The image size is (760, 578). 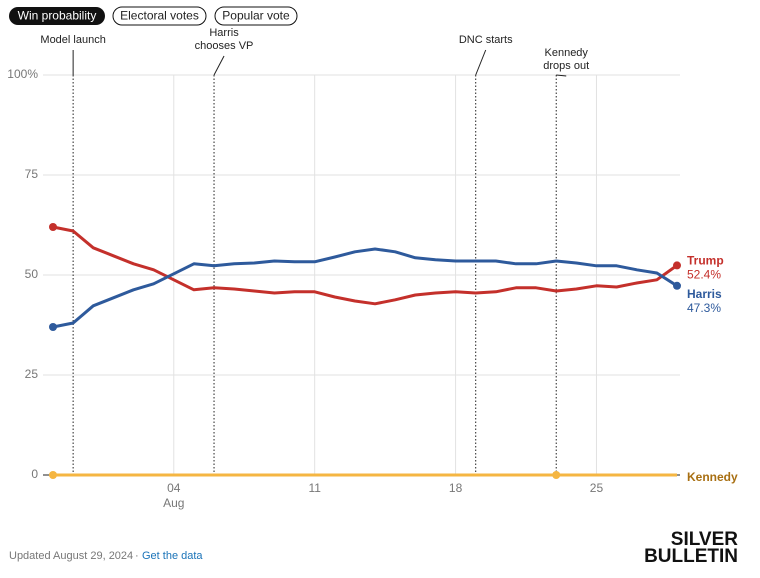 What do you see at coordinates (704, 294) in the screenshot?
I see `legend-label: Harris` at bounding box center [704, 294].